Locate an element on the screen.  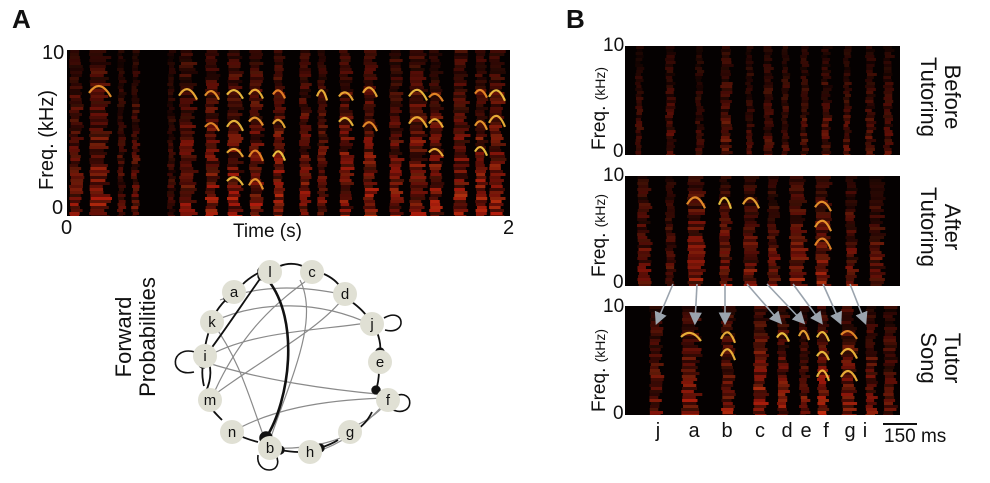
panel-a-xtick-left: 0 is located at coordinates (67, 228).